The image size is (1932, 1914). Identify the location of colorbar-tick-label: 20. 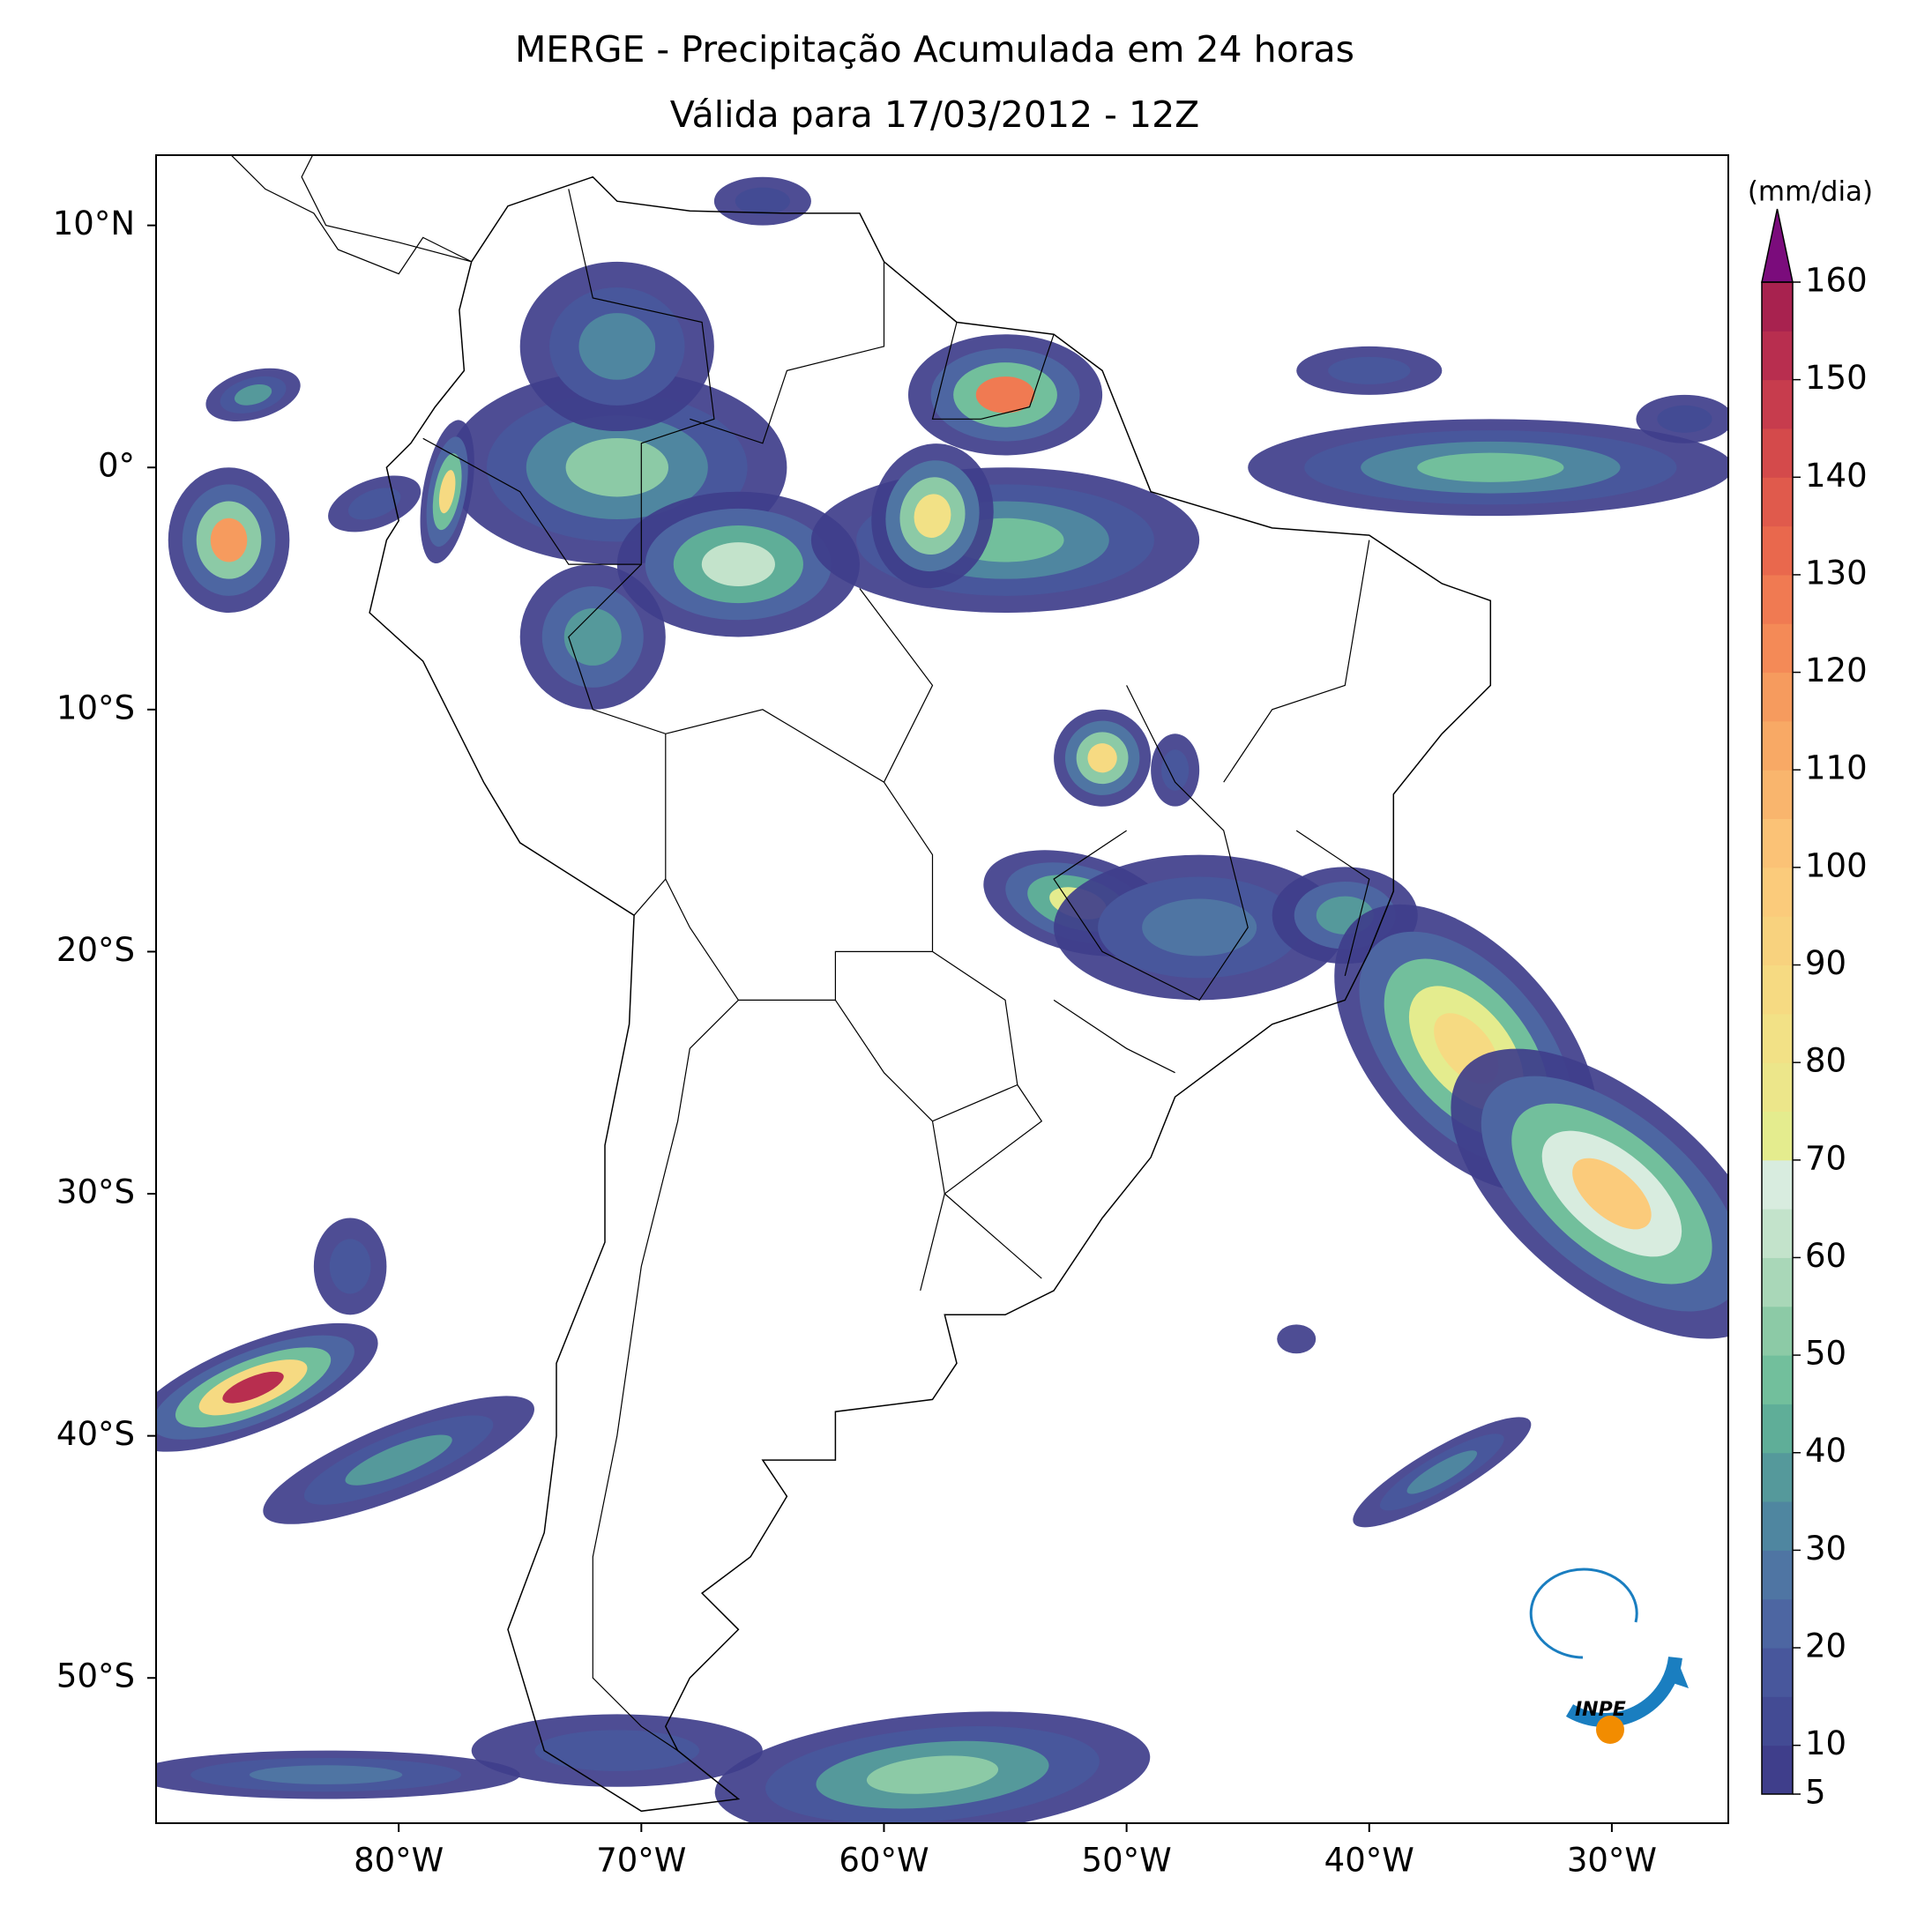
(1825, 1646).